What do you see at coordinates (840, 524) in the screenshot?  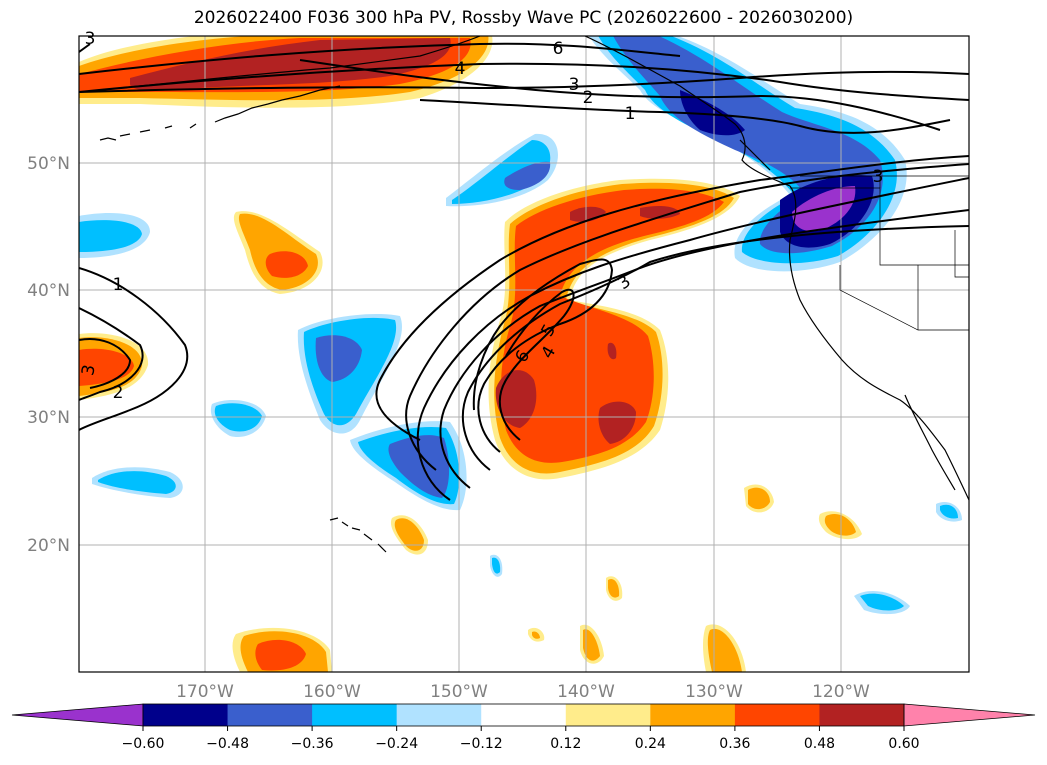 I see `anomaly-positive-small4-orange` at bounding box center [840, 524].